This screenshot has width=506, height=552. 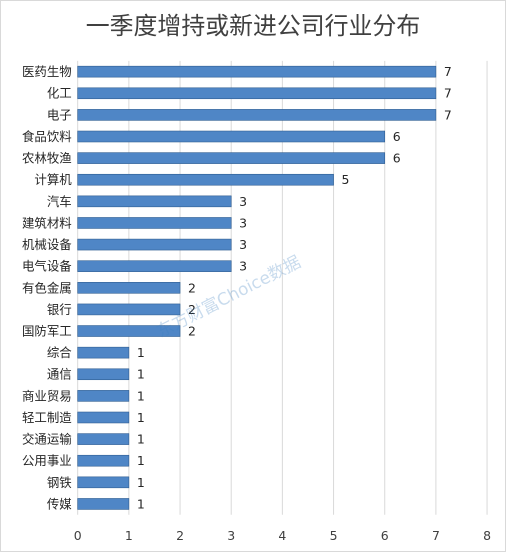 I want to click on x-tick-label-6: 6, so click(x=385, y=535).